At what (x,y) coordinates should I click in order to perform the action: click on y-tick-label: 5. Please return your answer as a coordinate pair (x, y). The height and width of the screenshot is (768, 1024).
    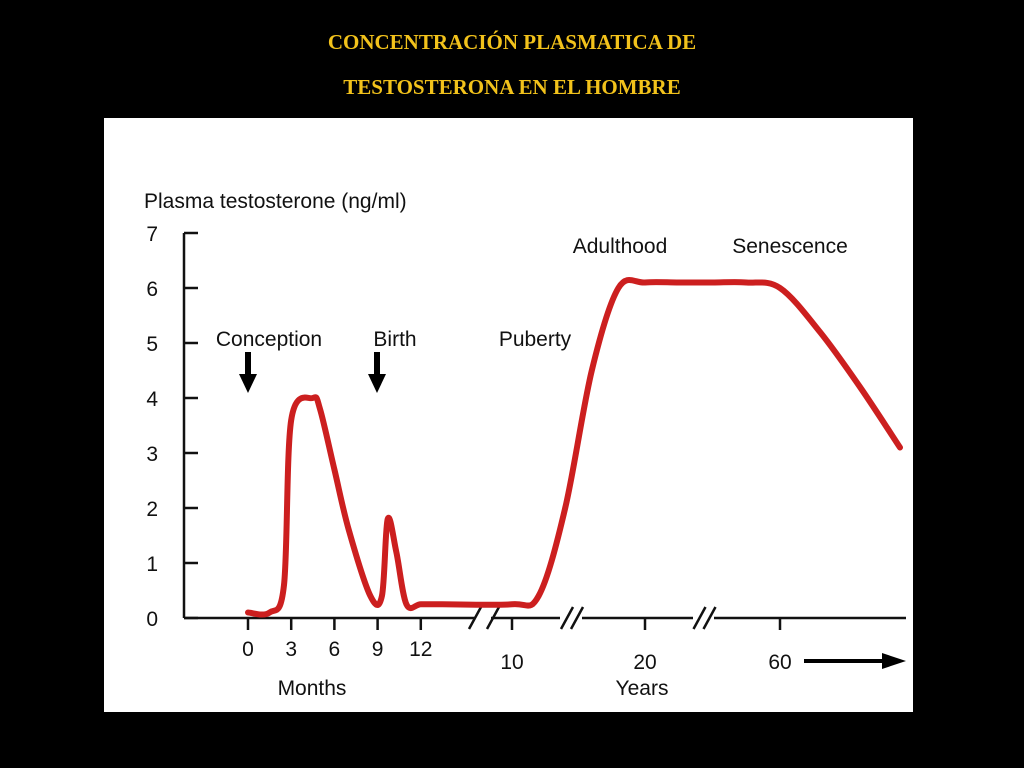
    Looking at the image, I should click on (152, 344).